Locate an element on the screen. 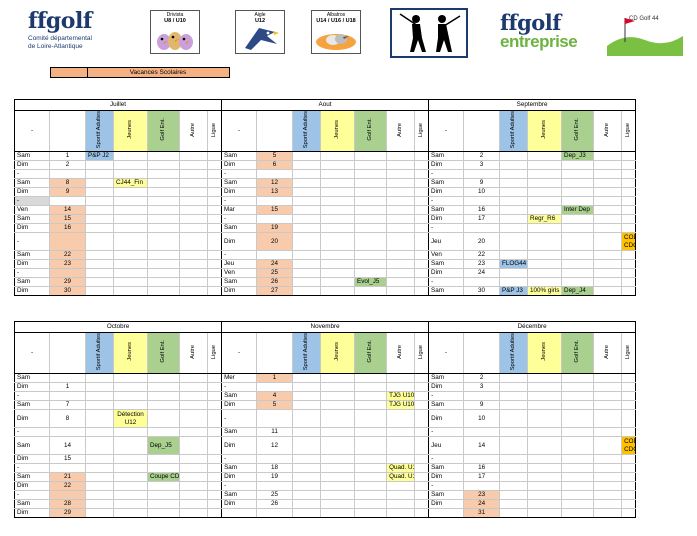 The image size is (697, 536). calendar-row: - Sam 4 TJG U10 - is located at coordinates (325, 396).